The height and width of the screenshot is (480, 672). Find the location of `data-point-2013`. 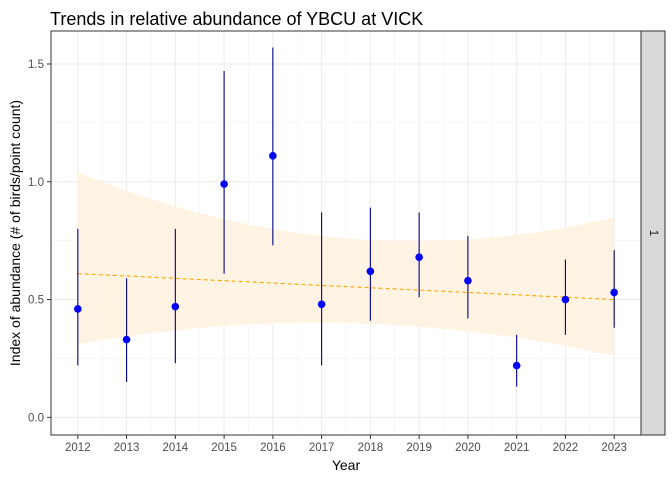

data-point-2013 is located at coordinates (126, 339).